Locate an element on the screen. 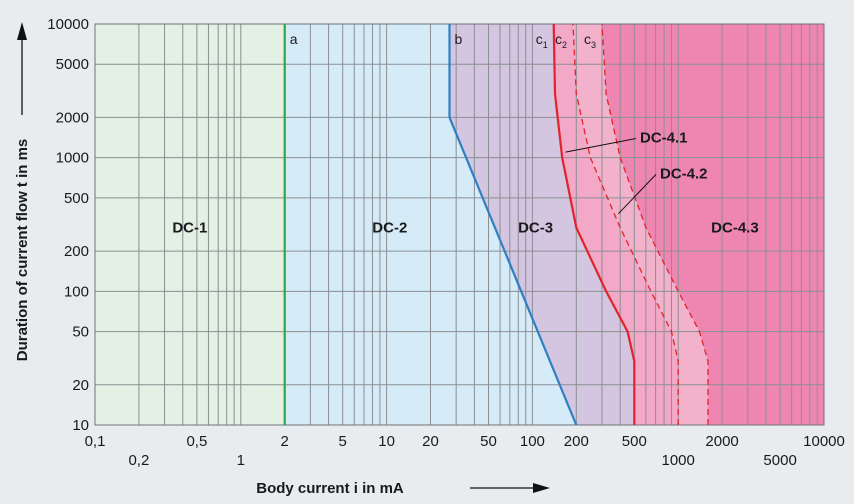  boundary-curve-c2 is located at coordinates (625, 224).